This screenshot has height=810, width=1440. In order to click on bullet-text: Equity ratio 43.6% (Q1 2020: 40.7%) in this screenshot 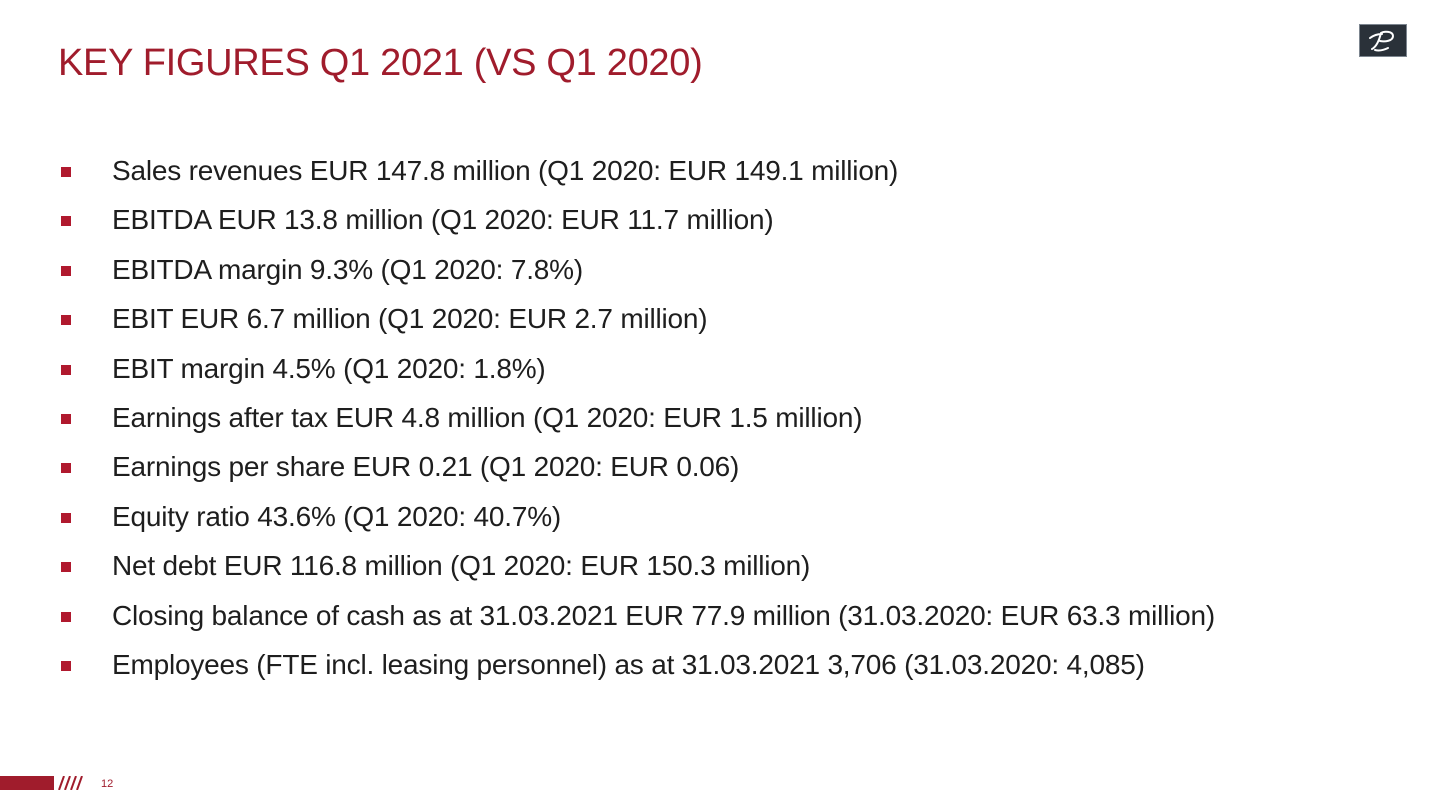, I will do `click(337, 516)`.